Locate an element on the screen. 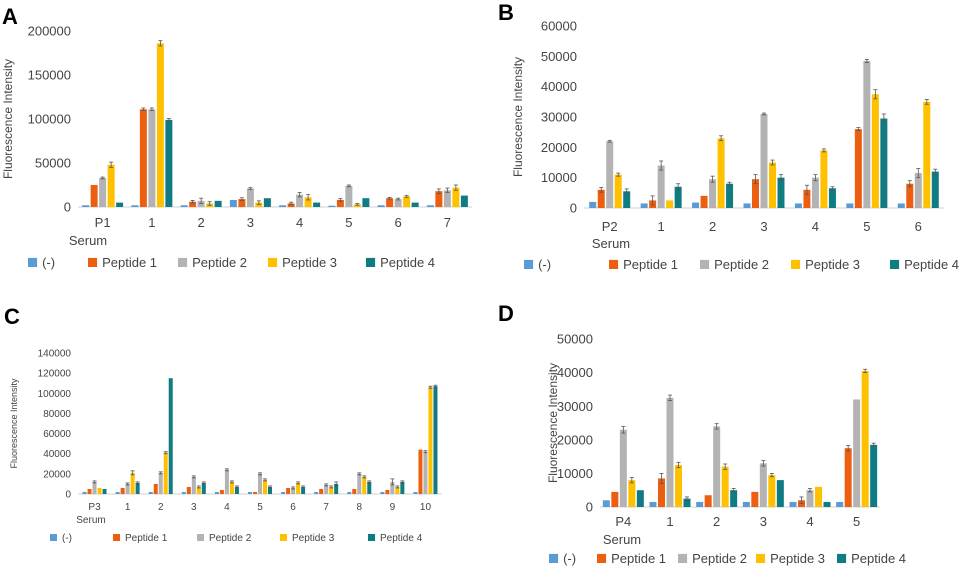 The image size is (969, 572). legend-item: Peptide 2 is located at coordinates (712, 558).